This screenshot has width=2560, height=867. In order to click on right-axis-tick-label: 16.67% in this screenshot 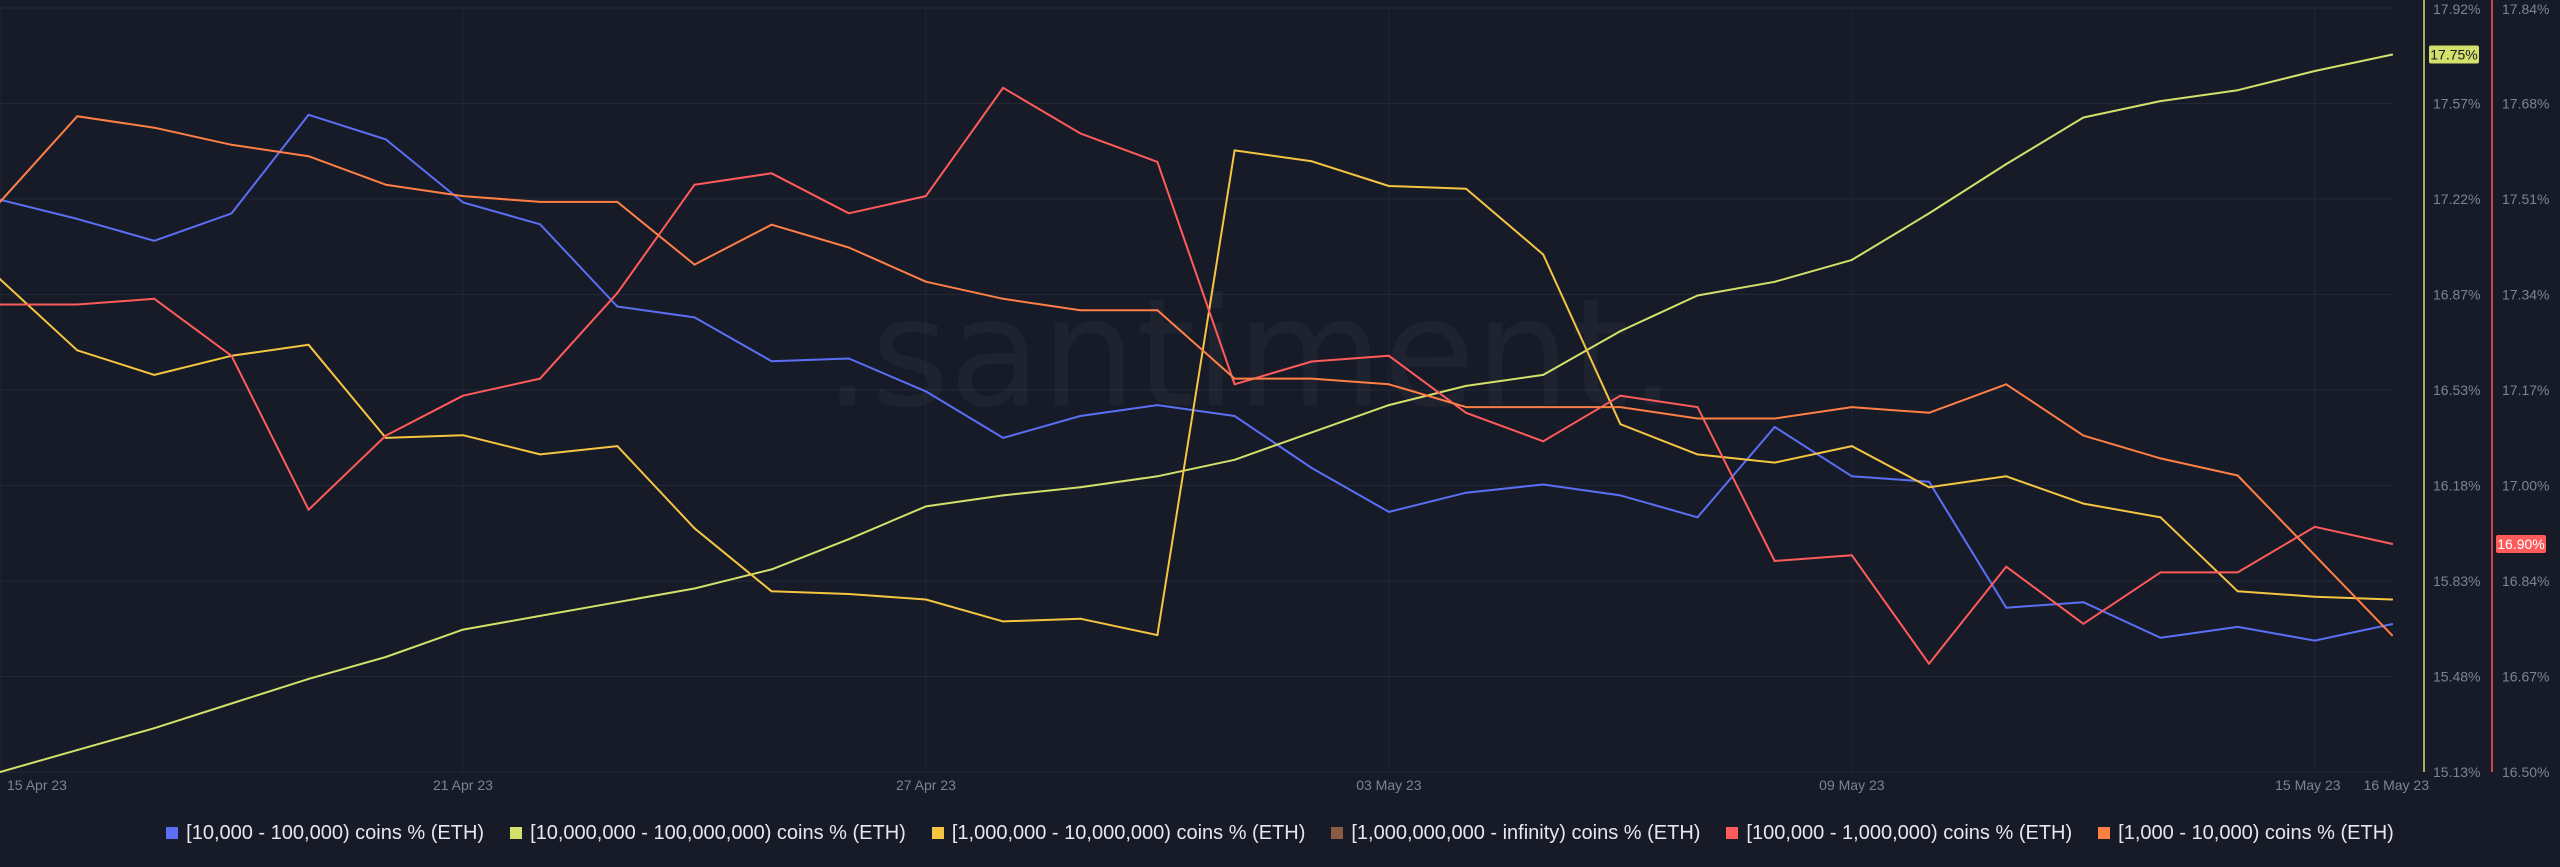, I will do `click(2525, 677)`.